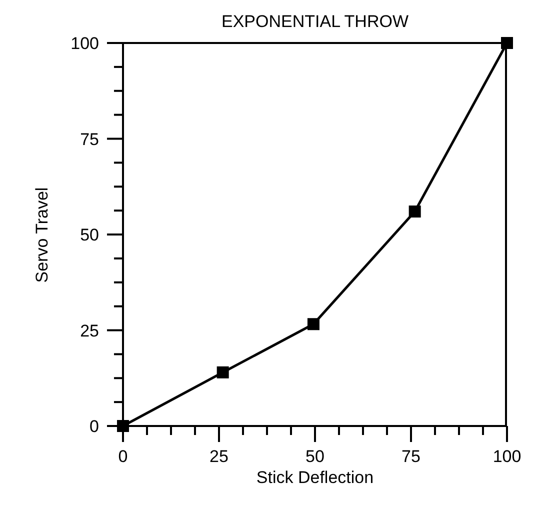 The image size is (547, 517). Describe the element at coordinates (94, 426) in the screenshot. I see `y-tick-label: 0` at that location.